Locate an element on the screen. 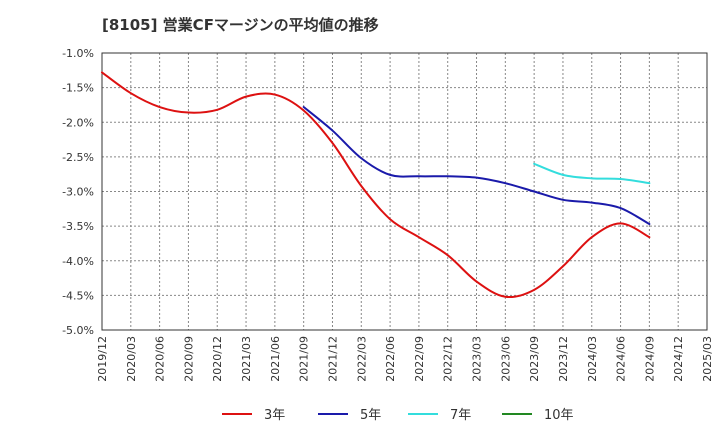 This screenshot has width=720, height=440. legend-label-1: 3年 is located at coordinates (274, 415).